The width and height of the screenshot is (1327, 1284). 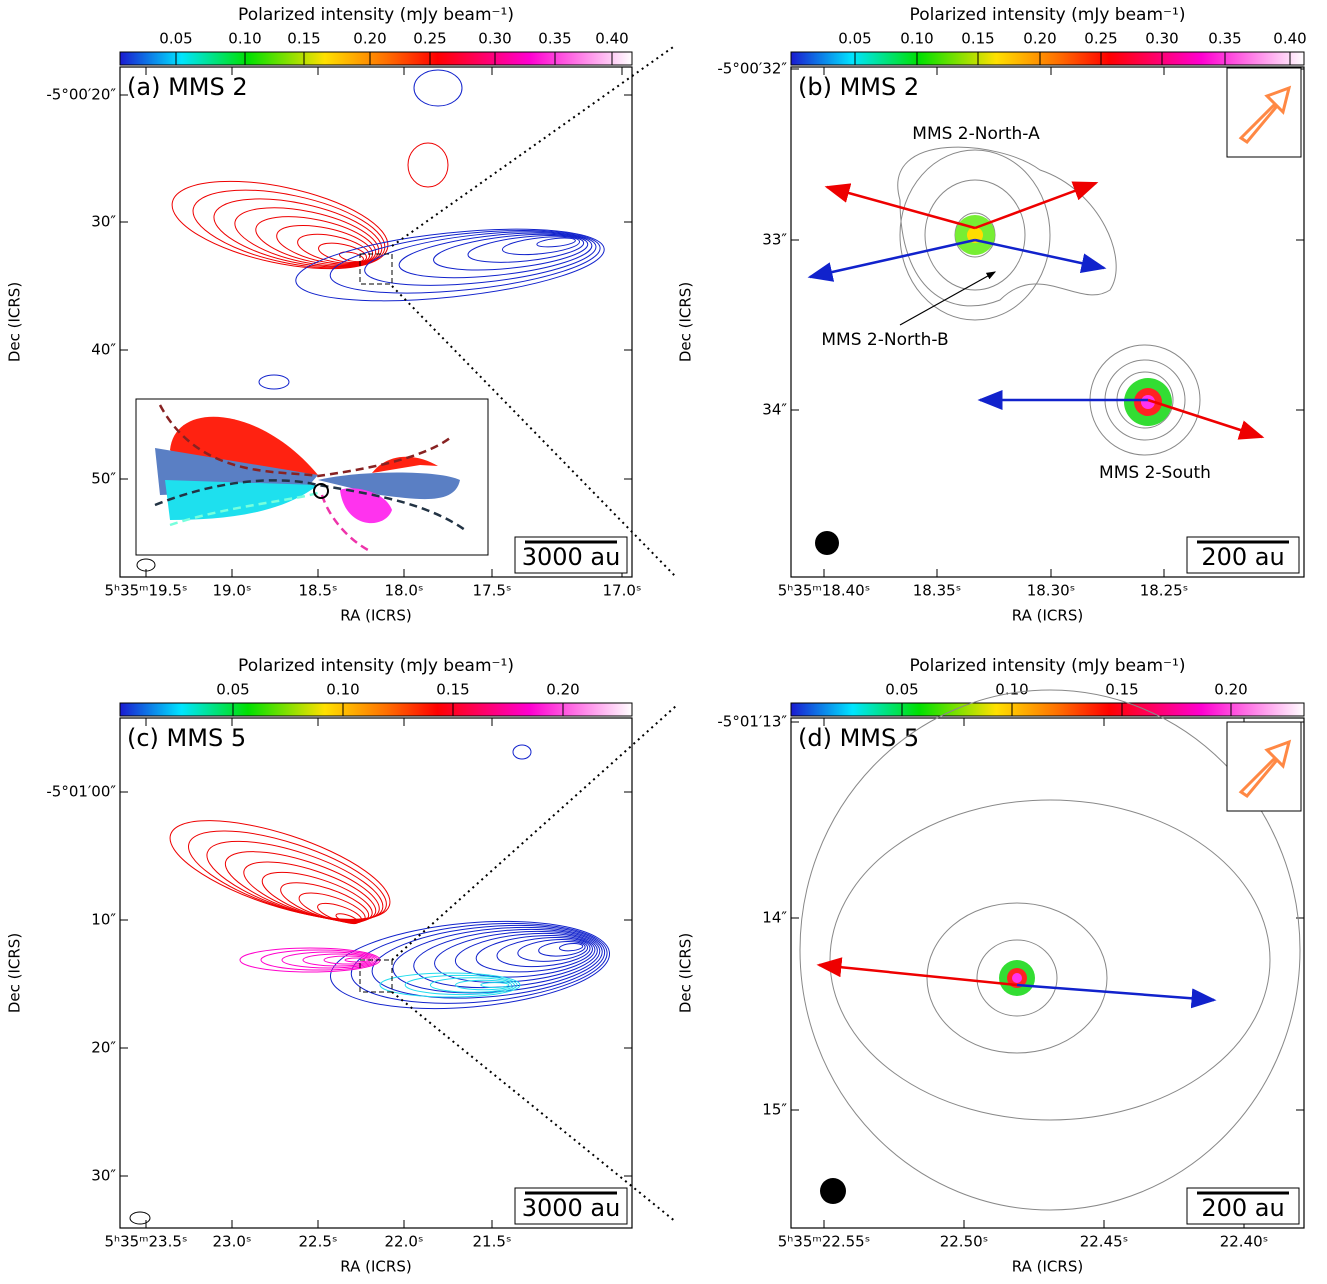 I want to click on x-tick-label: 22.5ˢ, so click(x=318, y=1242).